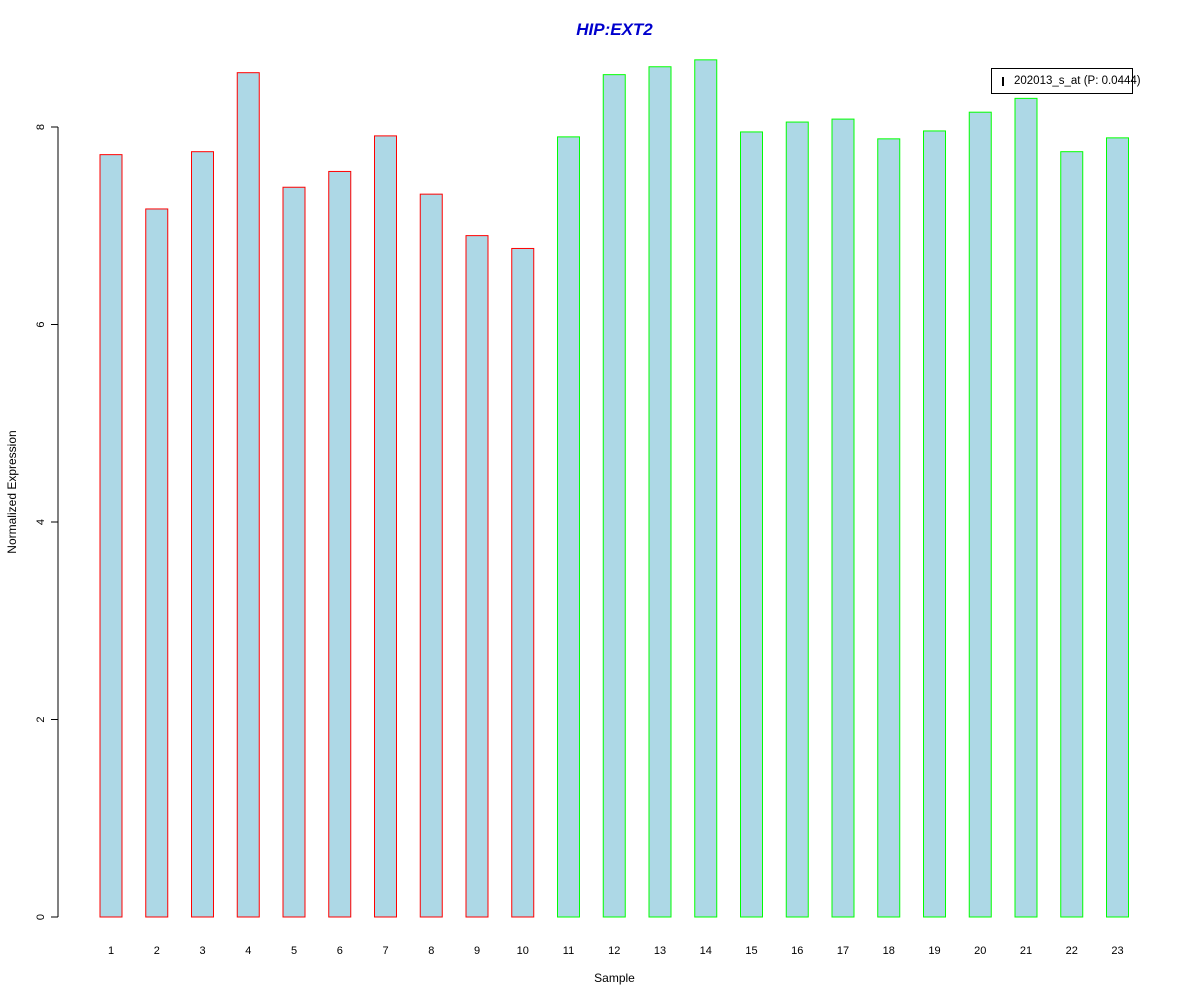 The image size is (1200, 1000). Describe the element at coordinates (12, 492) in the screenshot. I see `y-axis-label: Normalized Expression` at that location.